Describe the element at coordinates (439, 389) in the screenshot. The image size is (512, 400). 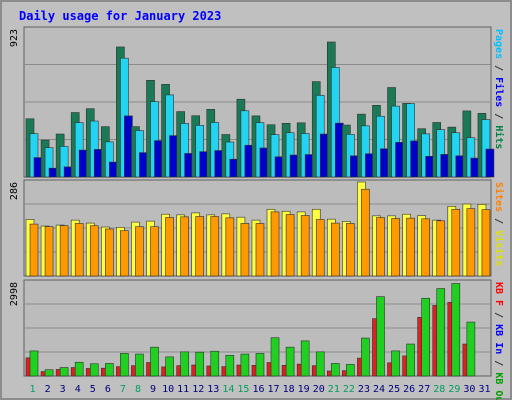
I see `x-tick-label-28: 28` at that location.